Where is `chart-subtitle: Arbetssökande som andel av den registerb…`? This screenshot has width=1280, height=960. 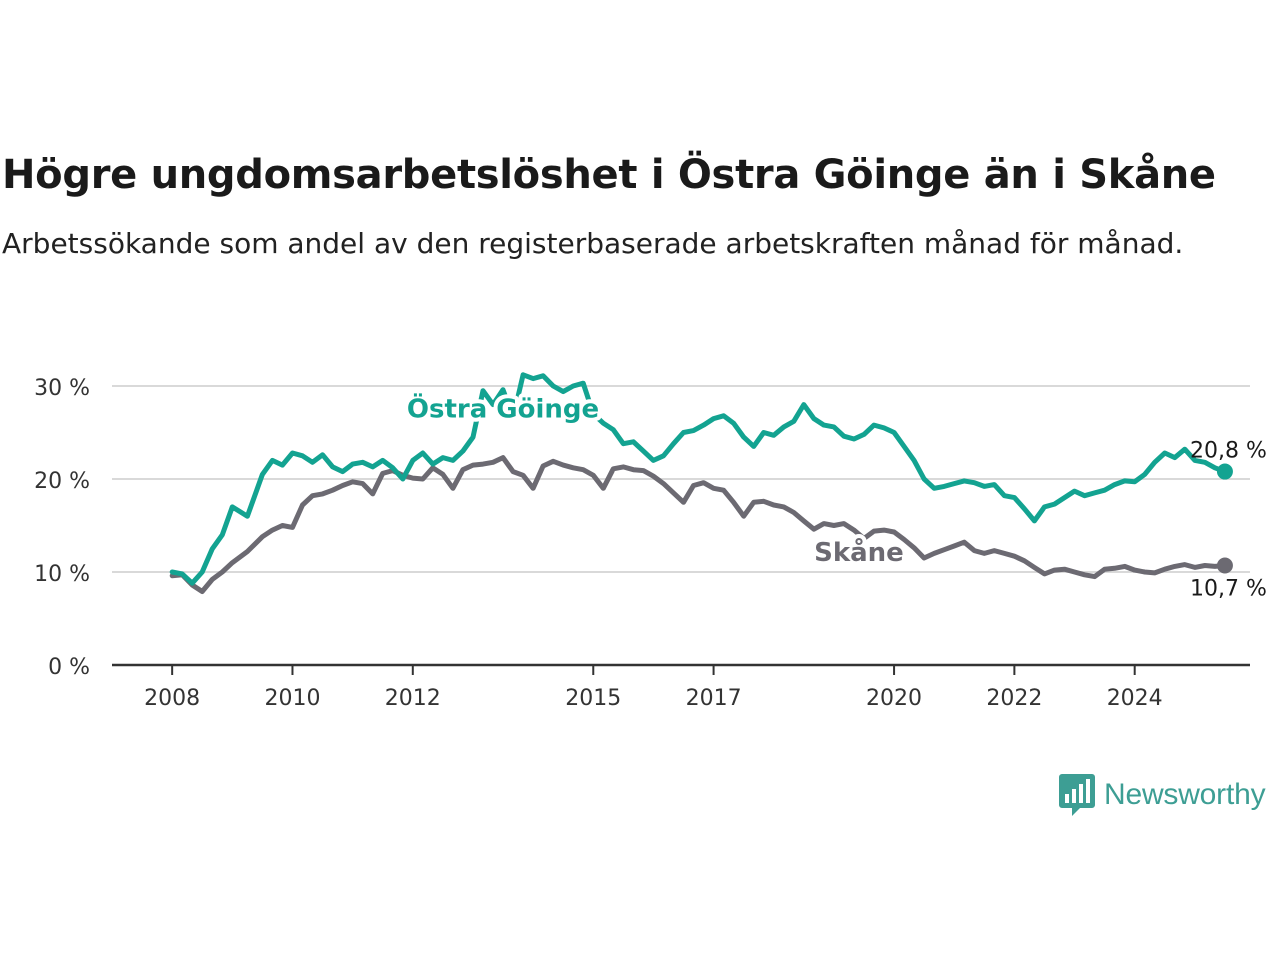
chart-subtitle: Arbetssökande som andel av den registerb… is located at coordinates (593, 243).